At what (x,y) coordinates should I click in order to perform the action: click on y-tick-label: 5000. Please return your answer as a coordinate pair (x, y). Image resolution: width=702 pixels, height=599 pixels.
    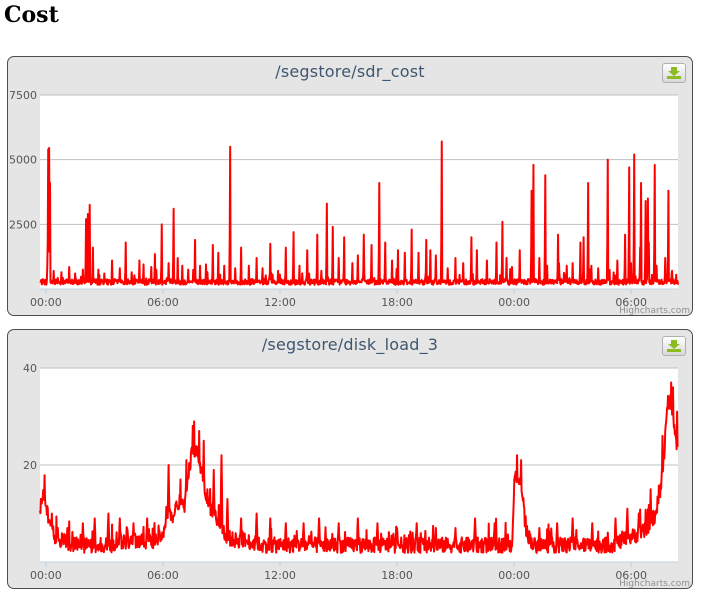
    Looking at the image, I should click on (23, 160).